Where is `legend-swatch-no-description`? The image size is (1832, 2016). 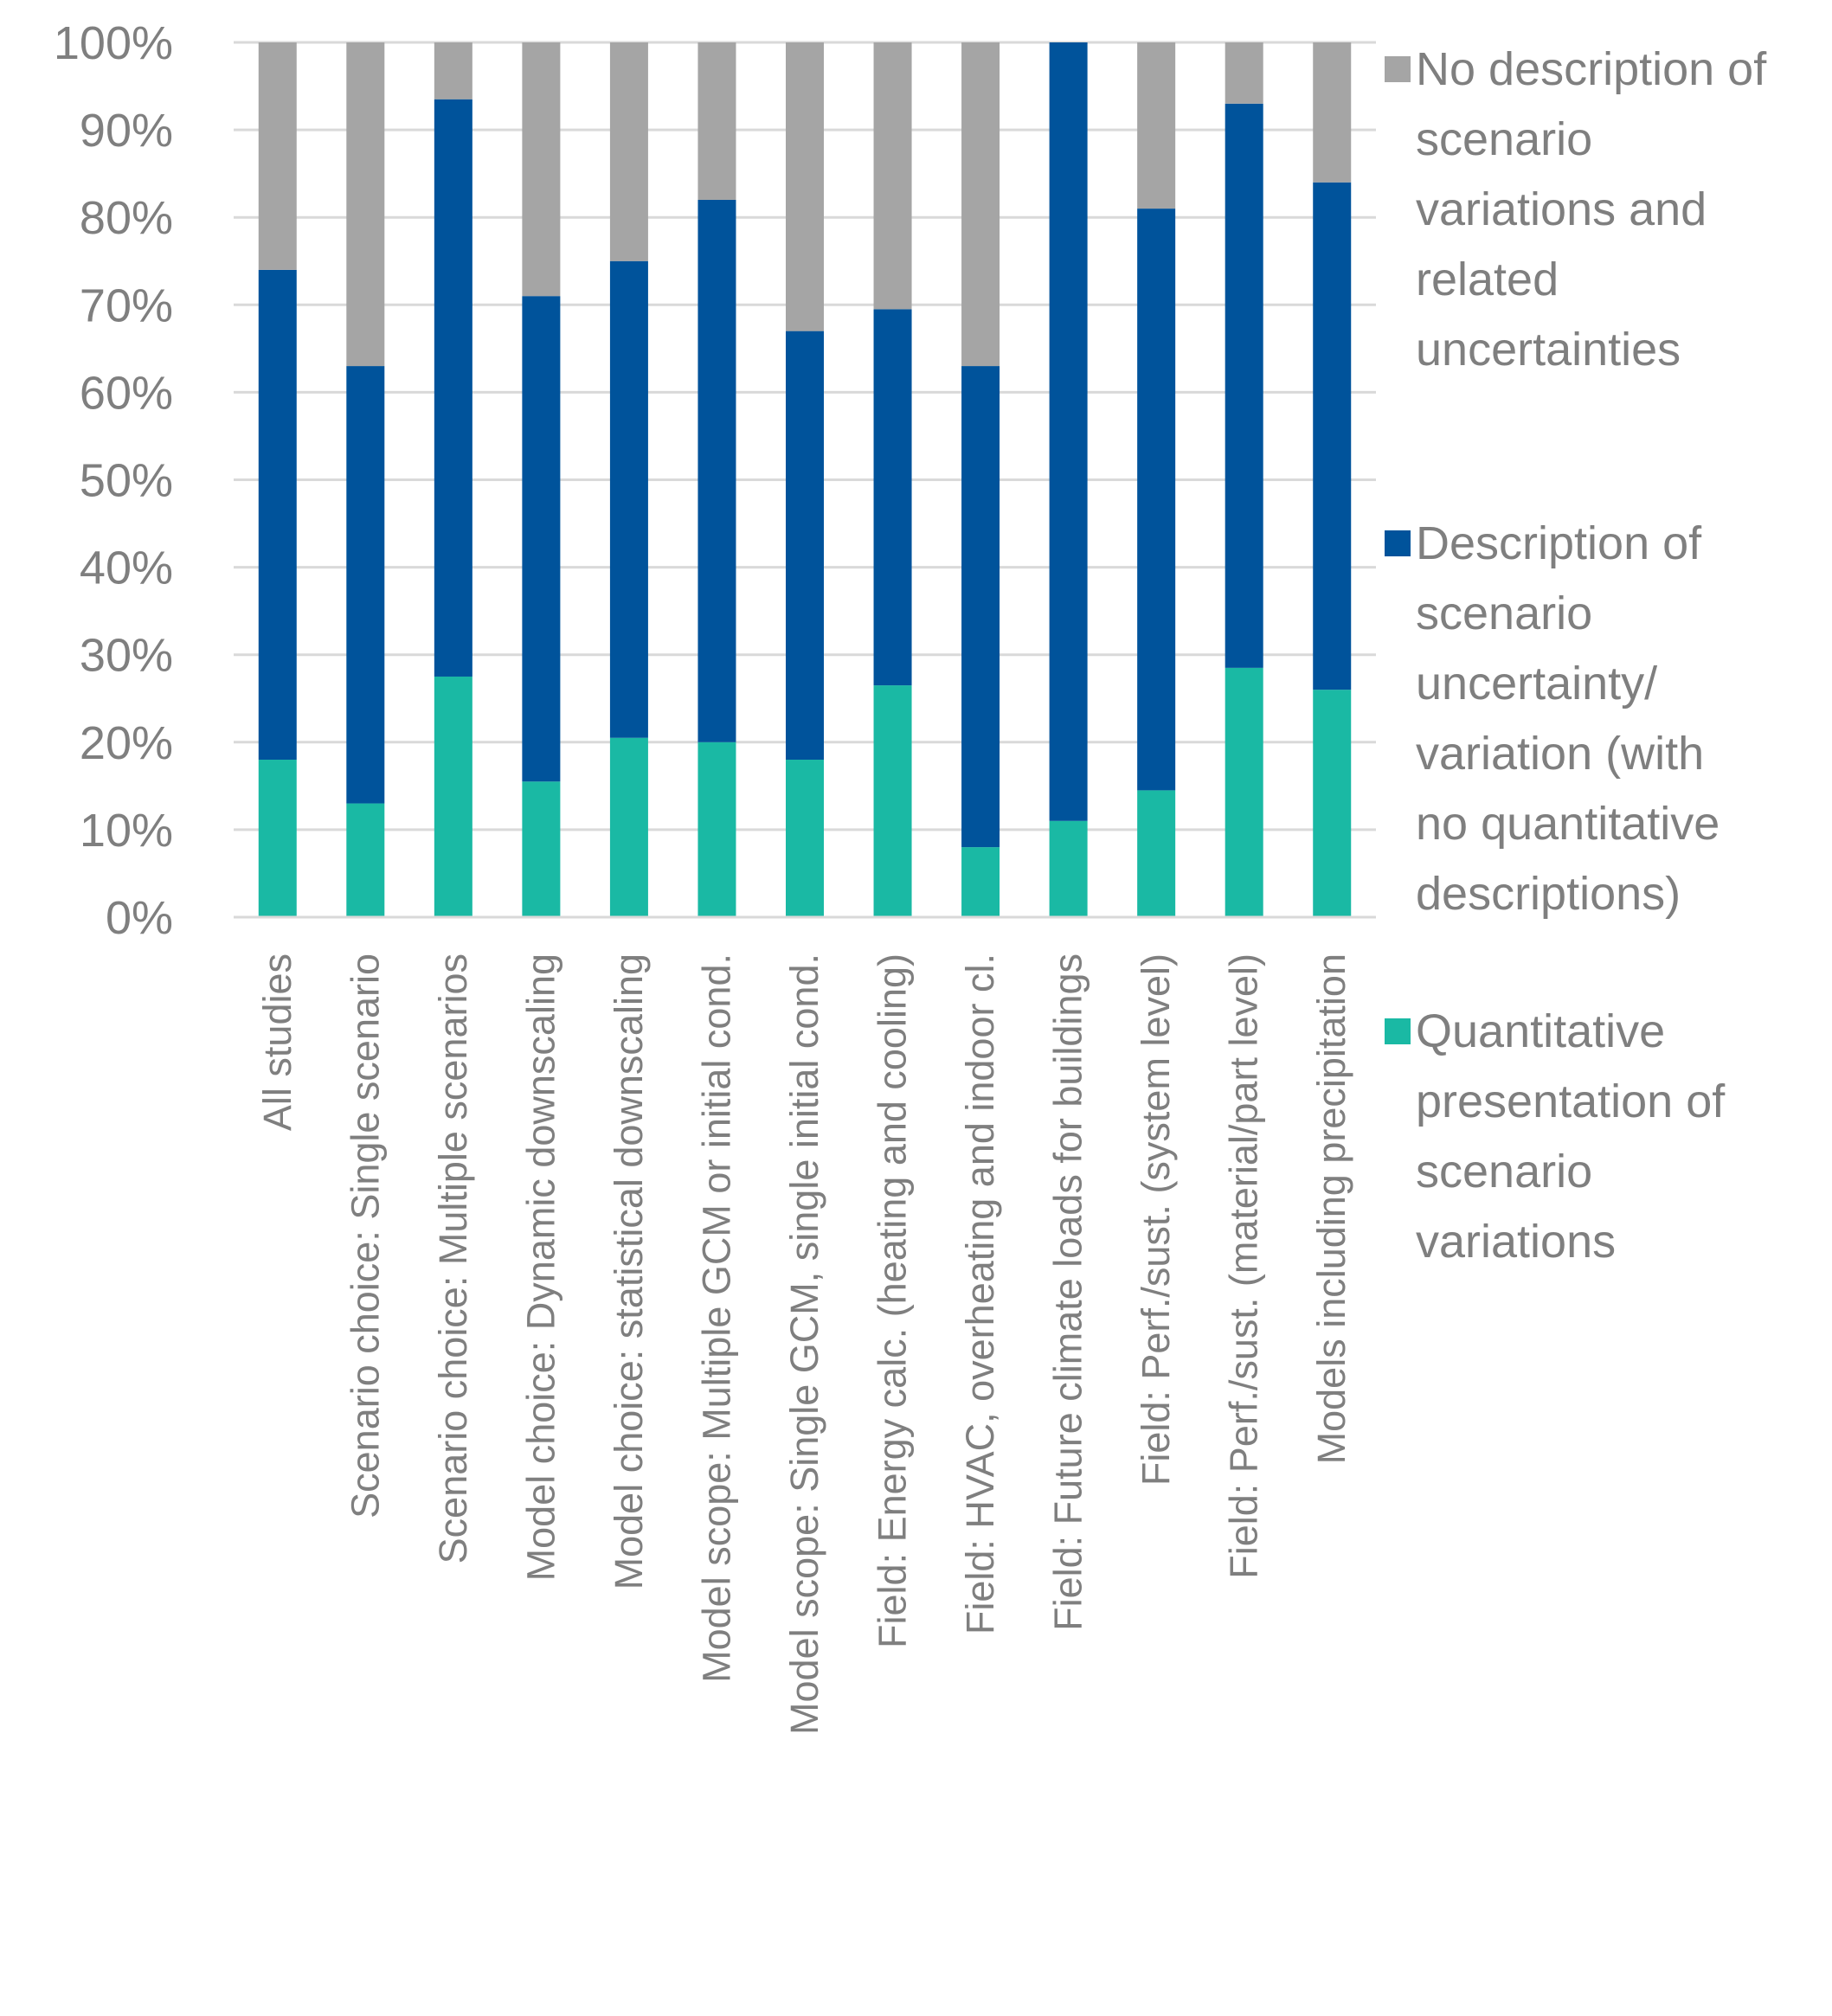 legend-swatch-no-description is located at coordinates (1398, 69).